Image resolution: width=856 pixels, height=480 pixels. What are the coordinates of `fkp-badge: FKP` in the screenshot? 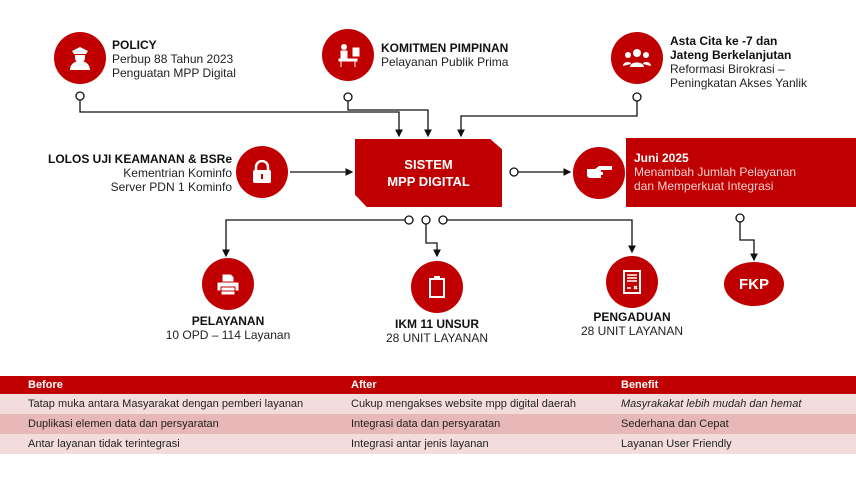 It's located at (754, 284).